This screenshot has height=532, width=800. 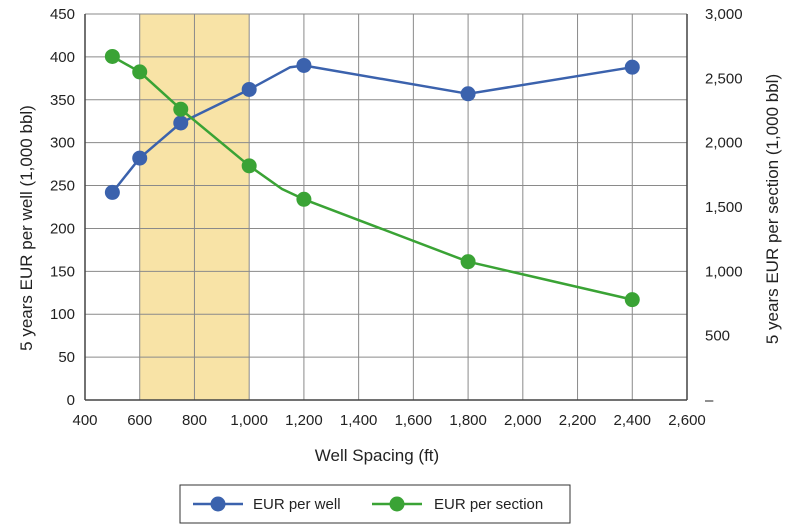 I want to click on x-tick-label: 600, so click(x=139, y=420).